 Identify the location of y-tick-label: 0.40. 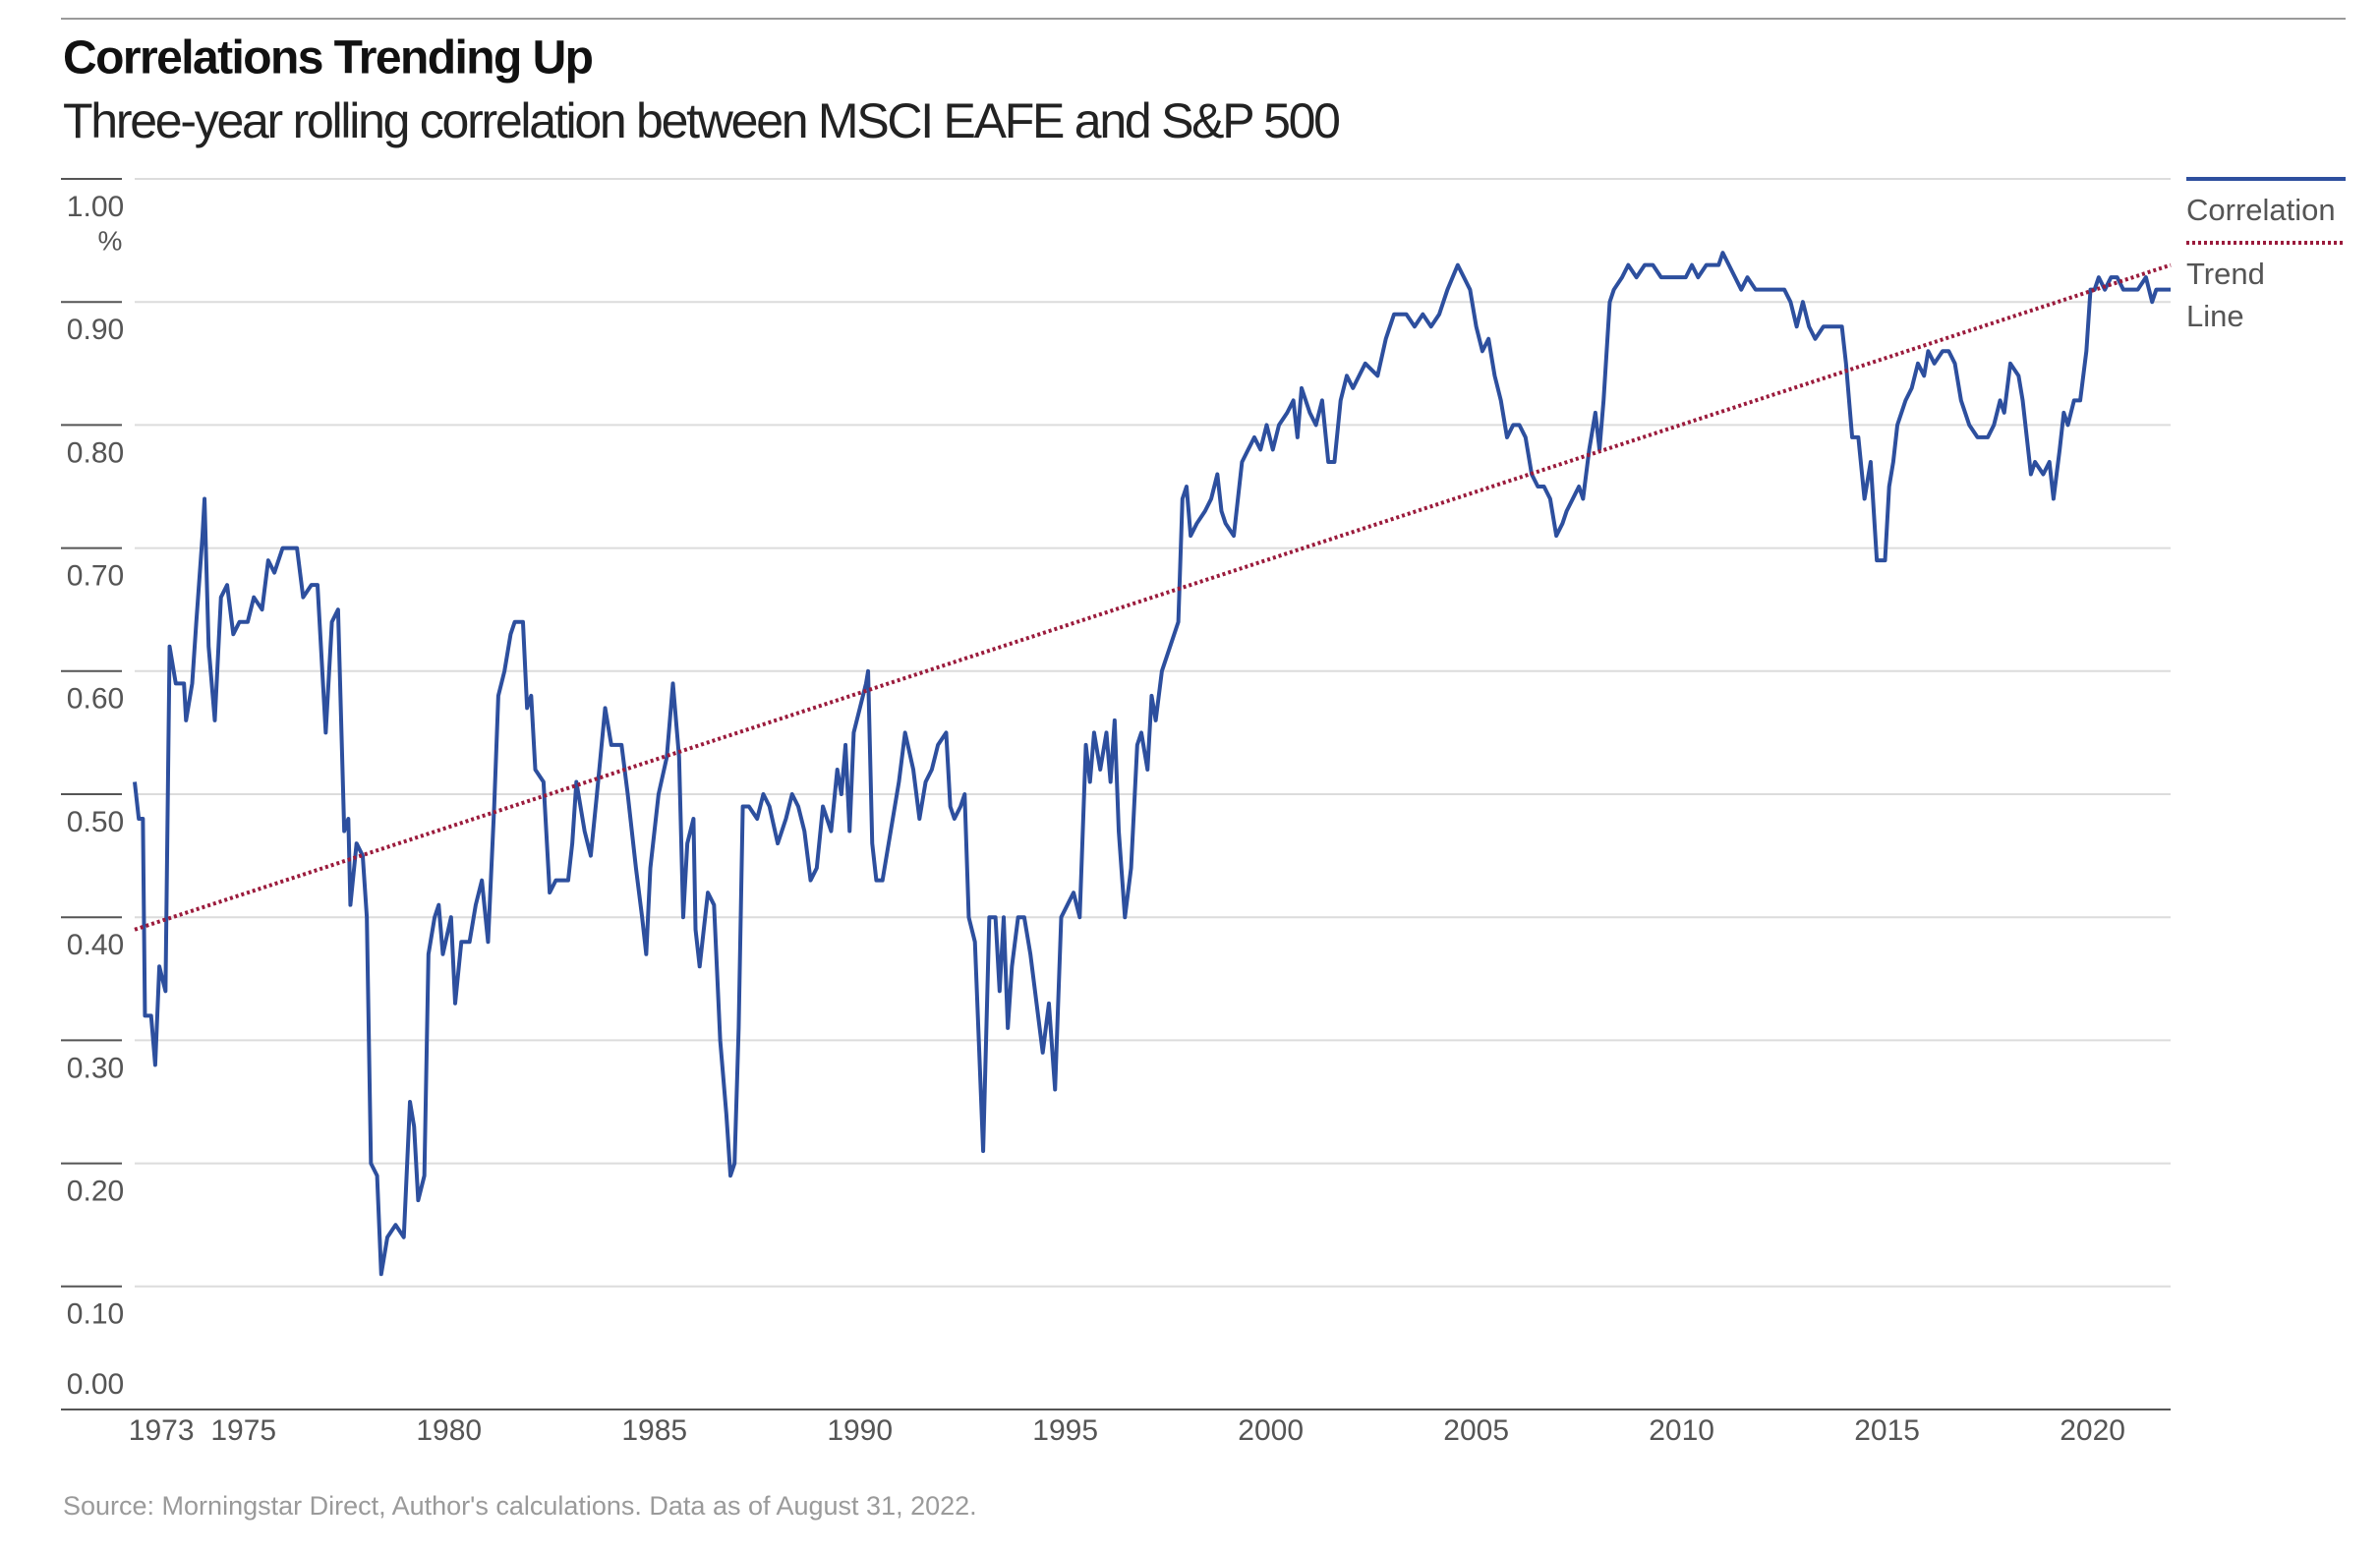
(95, 945).